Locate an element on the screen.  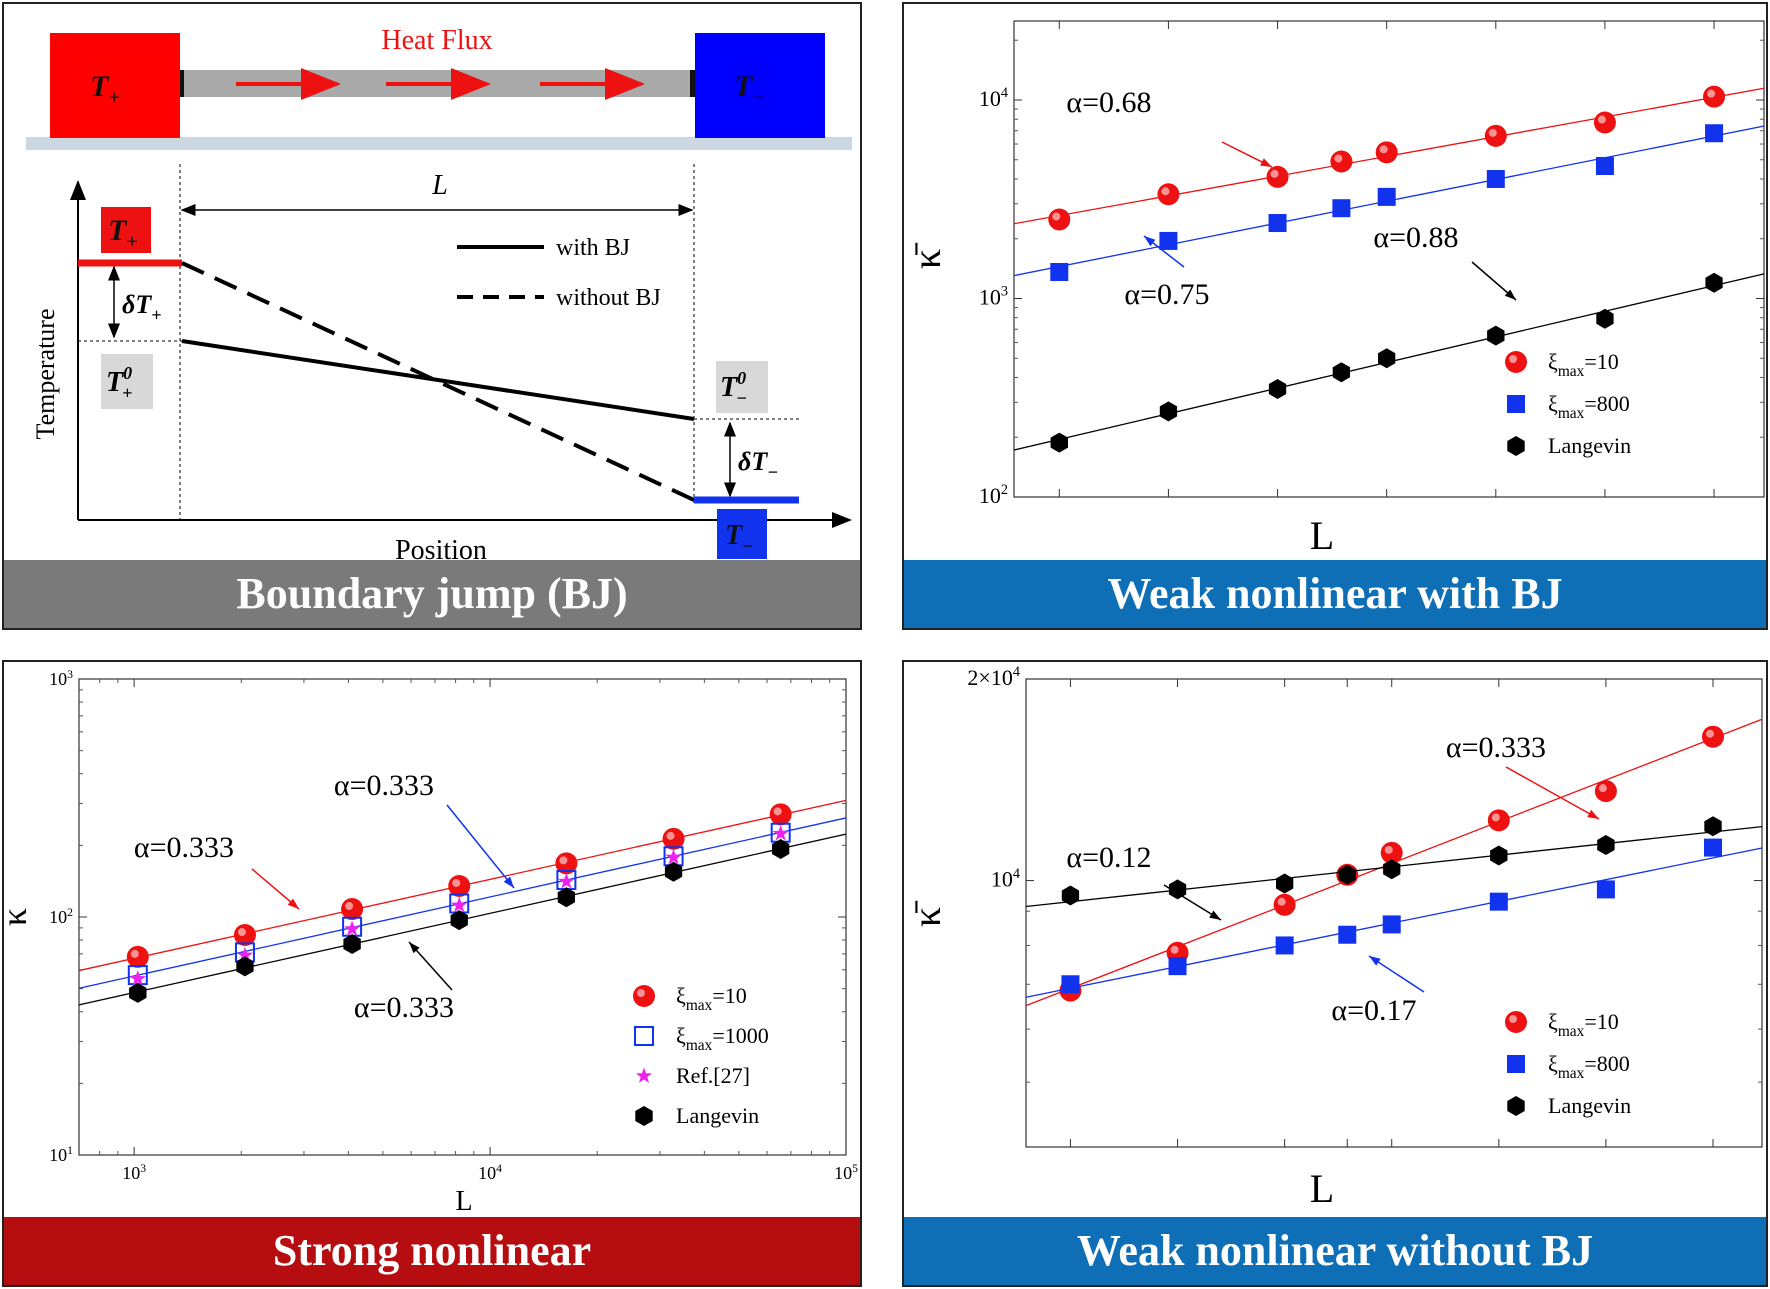
cold-reservoir is located at coordinates (760, 85).